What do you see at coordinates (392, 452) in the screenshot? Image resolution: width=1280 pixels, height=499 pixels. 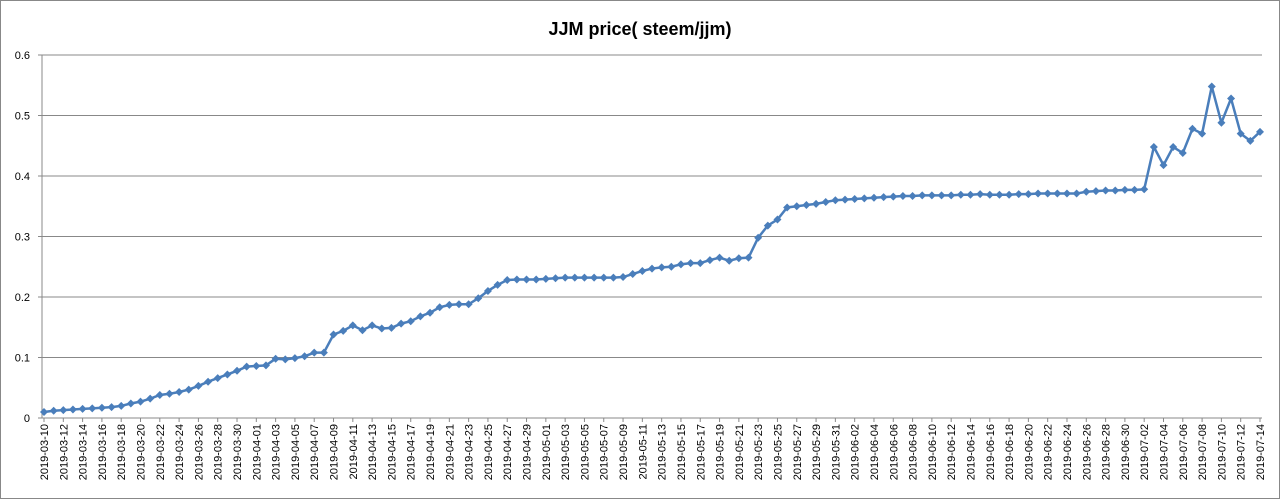 I see `x-tick-label: 2019-04-15` at bounding box center [392, 452].